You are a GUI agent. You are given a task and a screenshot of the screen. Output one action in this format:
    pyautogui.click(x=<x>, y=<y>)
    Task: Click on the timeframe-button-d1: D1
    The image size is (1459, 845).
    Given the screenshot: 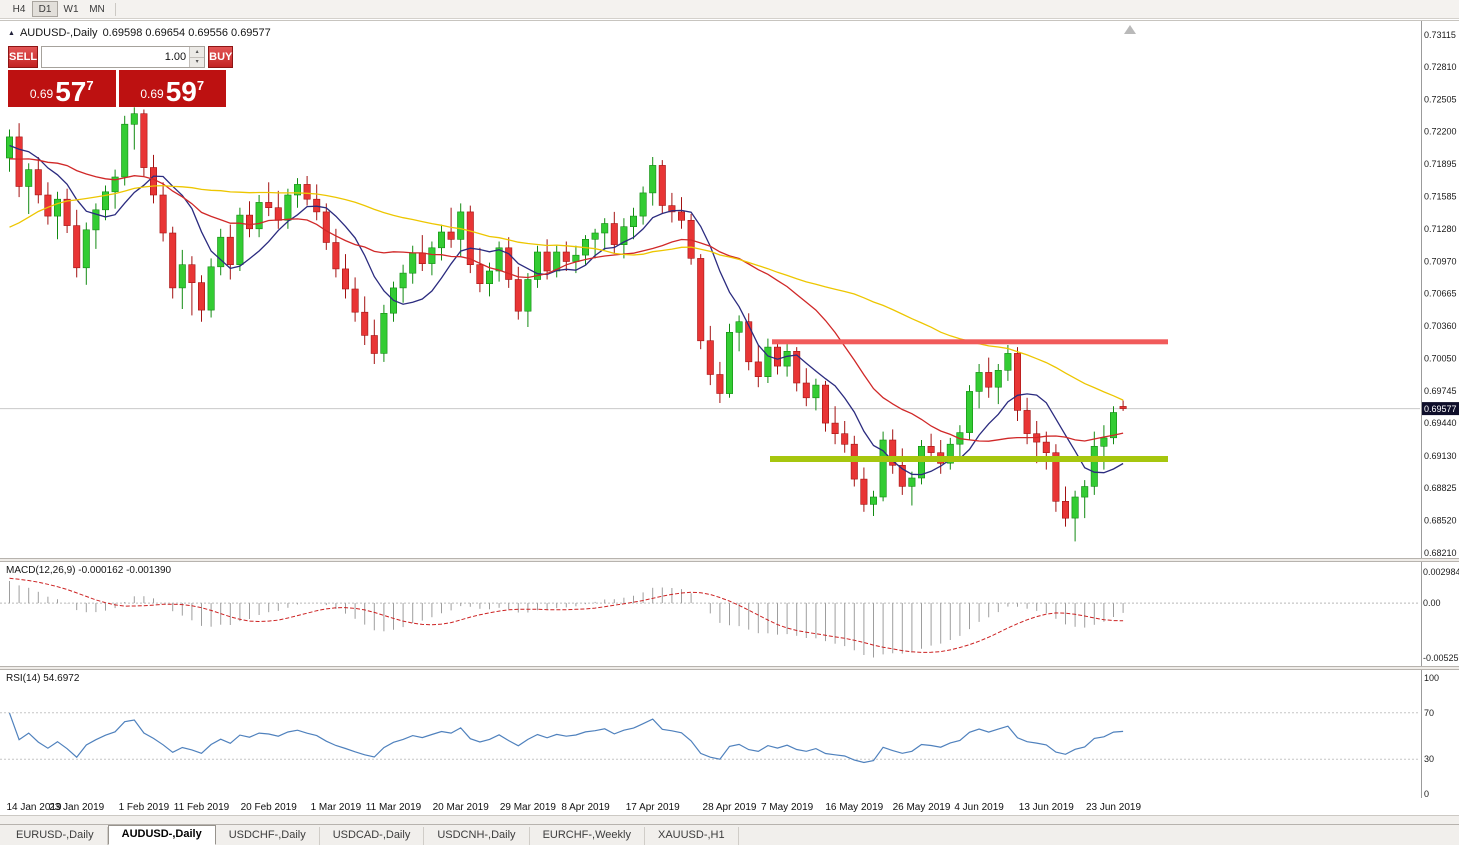 What is the action you would take?
    pyautogui.click(x=45, y=9)
    